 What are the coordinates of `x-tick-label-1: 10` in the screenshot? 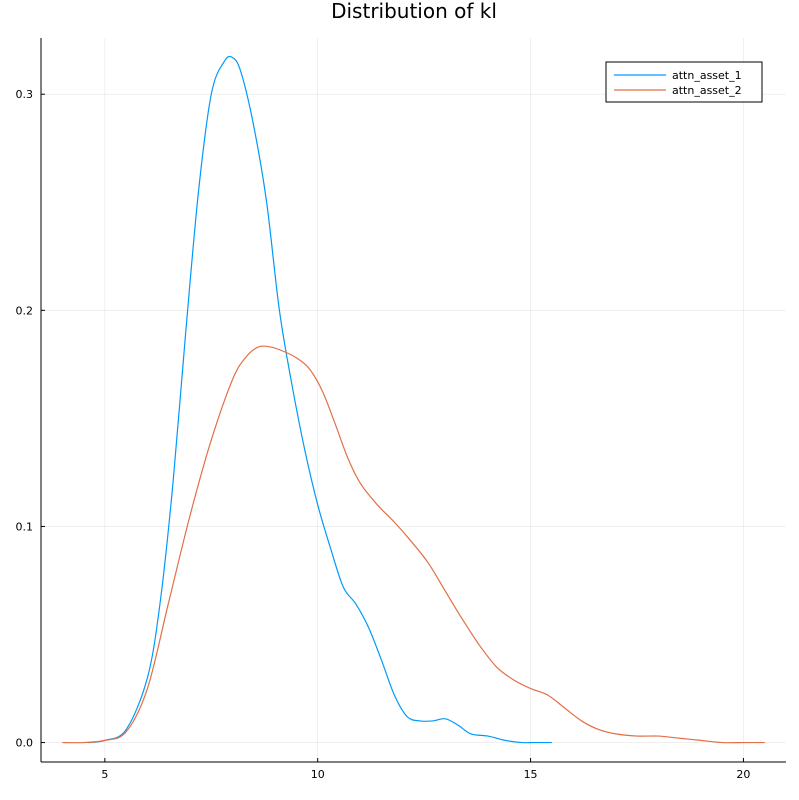 It's located at (318, 774).